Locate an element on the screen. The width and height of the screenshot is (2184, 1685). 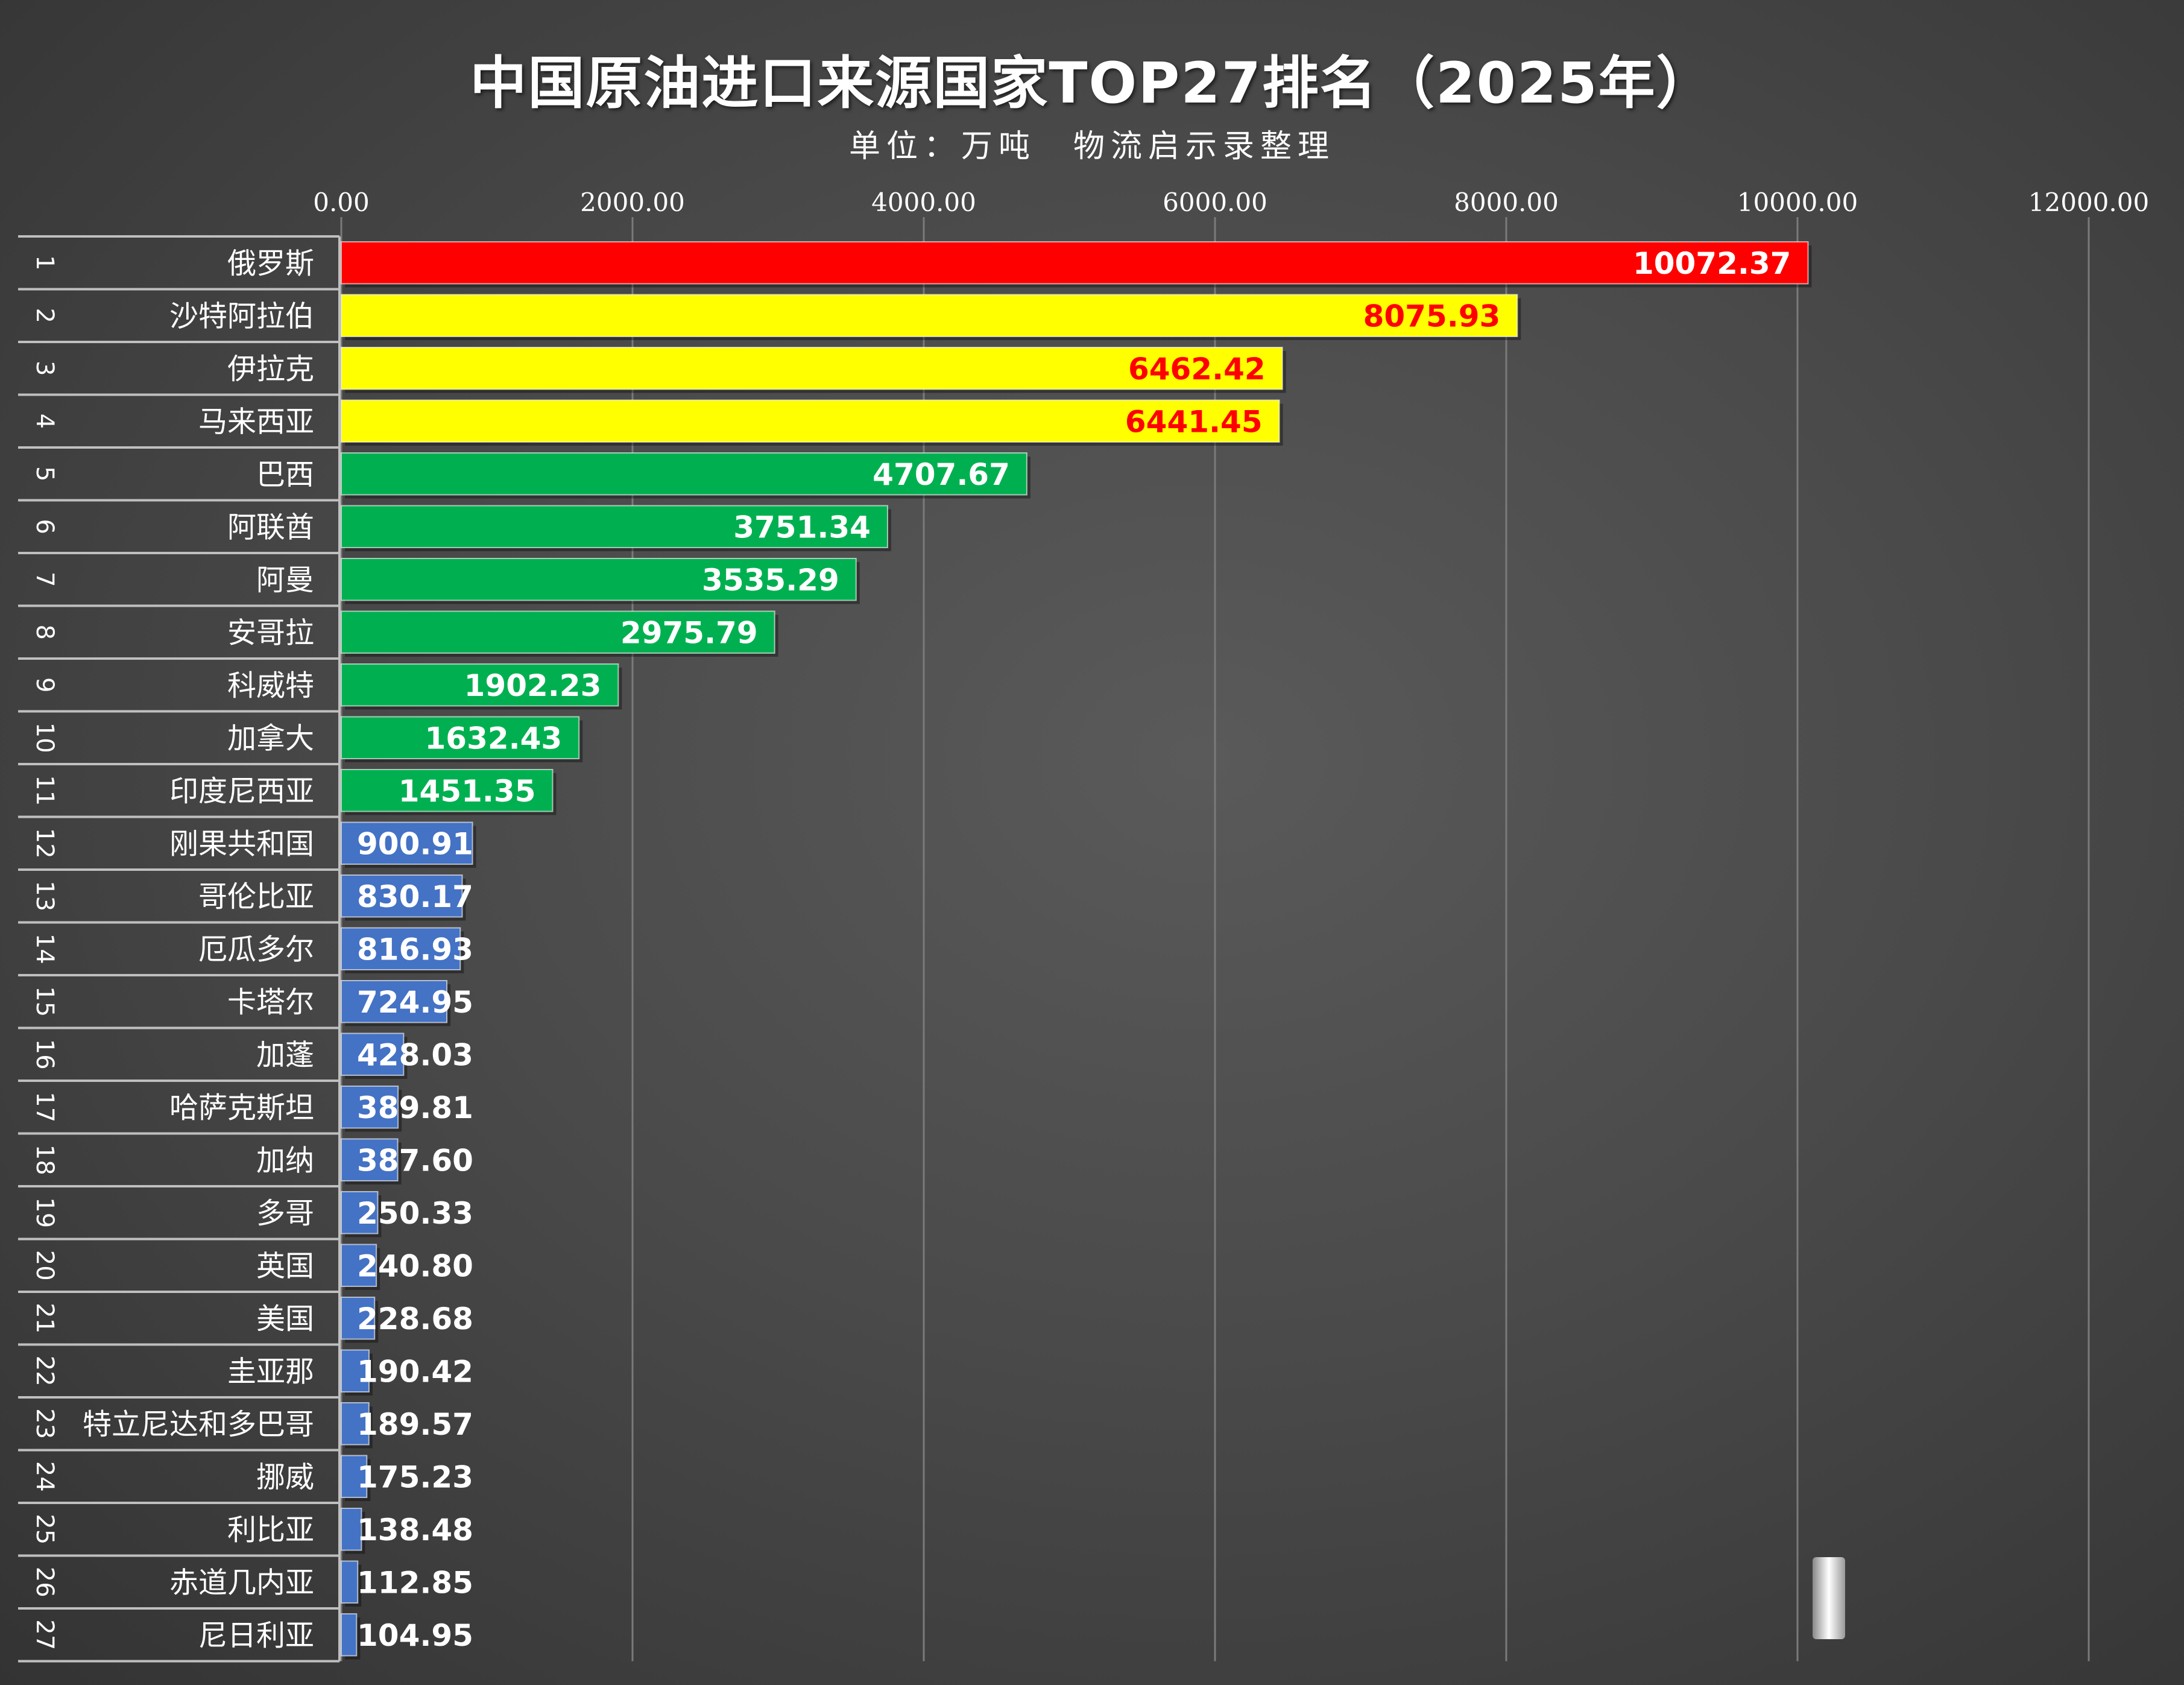
value-label: 189.57 is located at coordinates (415, 1424).